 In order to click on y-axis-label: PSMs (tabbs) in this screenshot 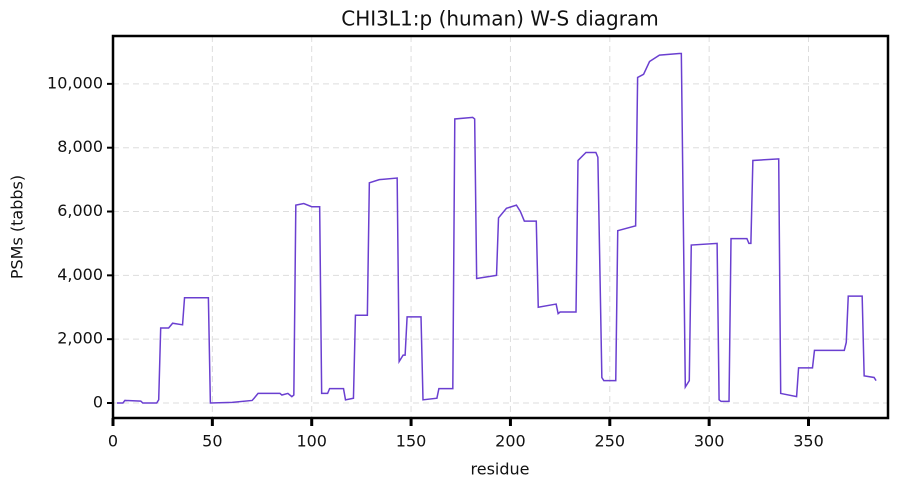, I will do `click(17, 227)`.